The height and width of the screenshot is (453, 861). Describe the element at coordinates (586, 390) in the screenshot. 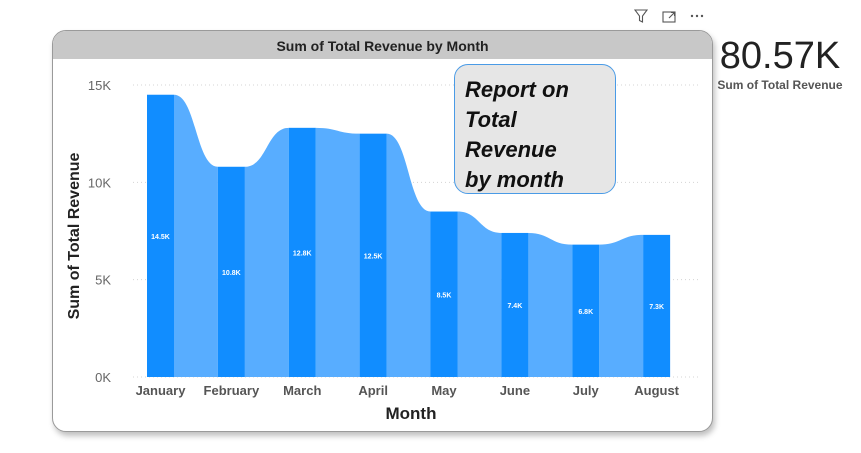

I see `x-tick-label: July` at that location.